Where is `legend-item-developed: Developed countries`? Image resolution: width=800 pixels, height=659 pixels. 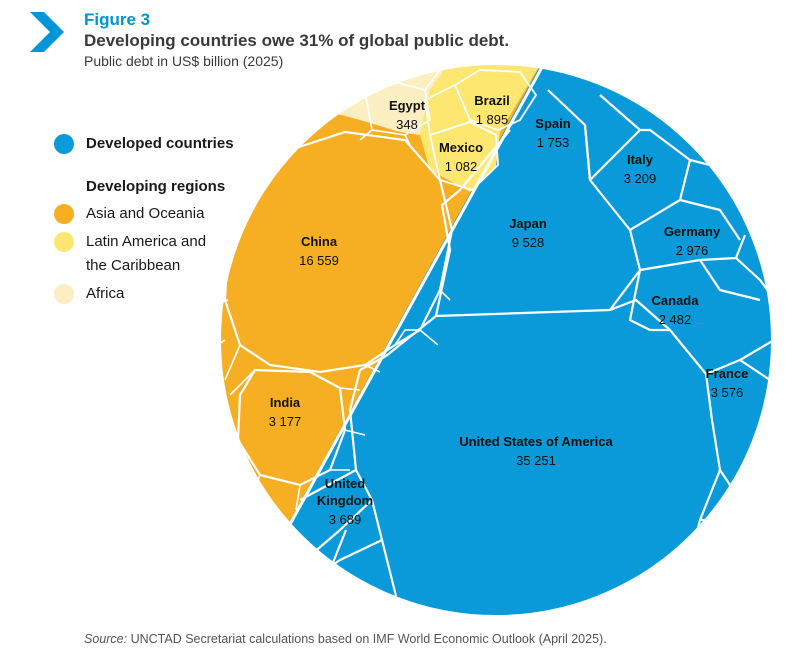
legend-item-developed: Developed countries is located at coordinates (144, 145).